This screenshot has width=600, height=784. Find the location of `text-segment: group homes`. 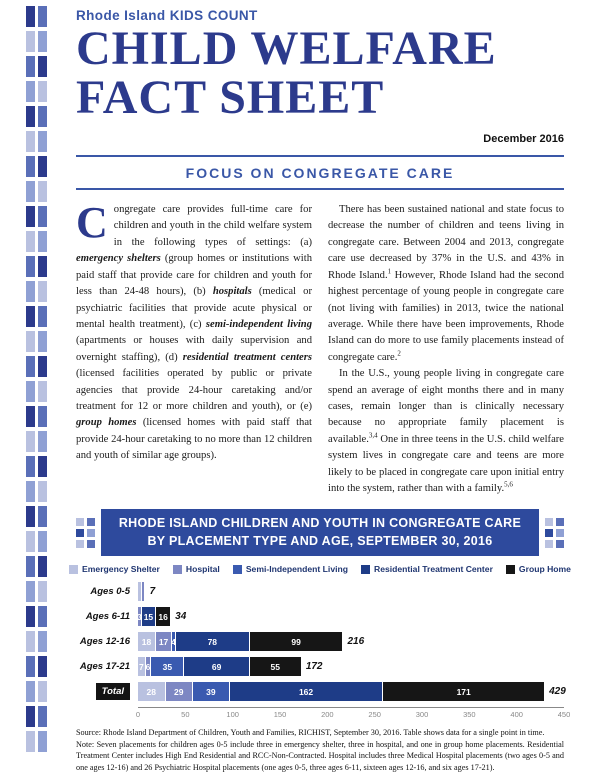

text-segment: group homes is located at coordinates (106, 423).